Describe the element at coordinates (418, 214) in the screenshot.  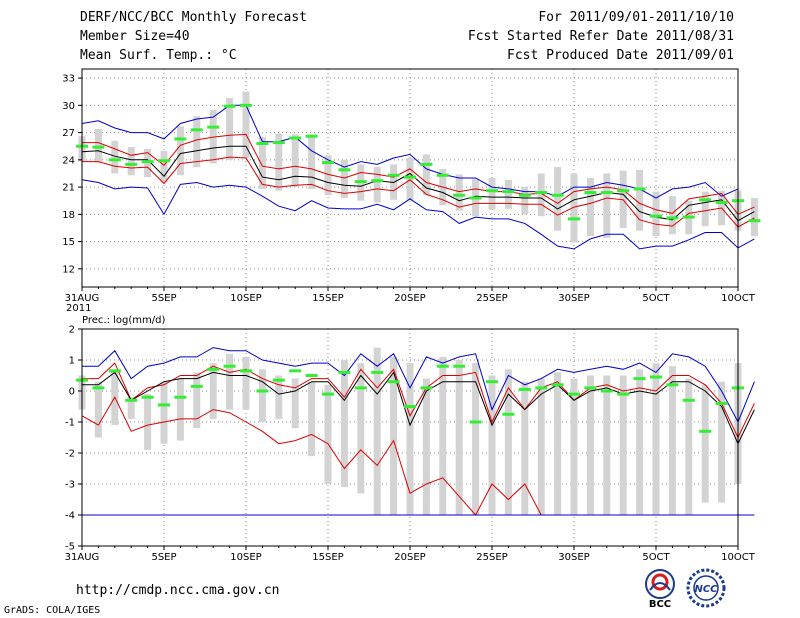
I see `series-line-blue-lower` at that location.